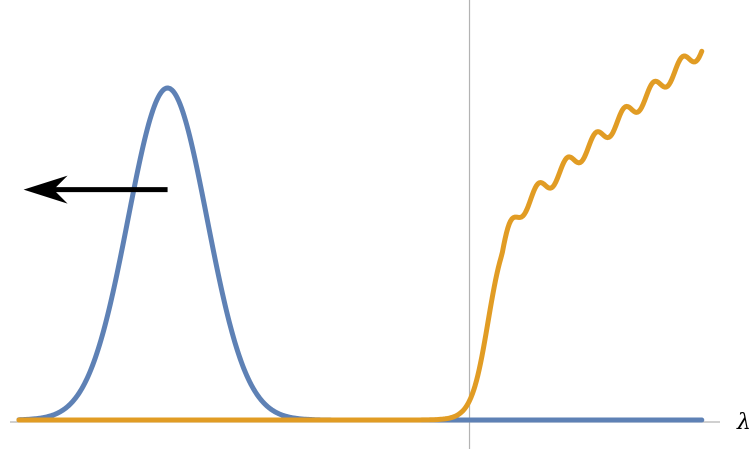  What do you see at coordinates (45, 189) in the screenshot?
I see `arrow-head` at bounding box center [45, 189].